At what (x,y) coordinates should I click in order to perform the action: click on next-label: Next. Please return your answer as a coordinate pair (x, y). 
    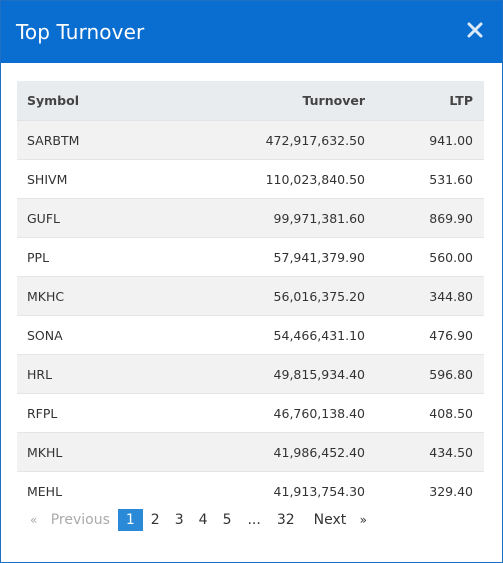
    Looking at the image, I should click on (330, 520).